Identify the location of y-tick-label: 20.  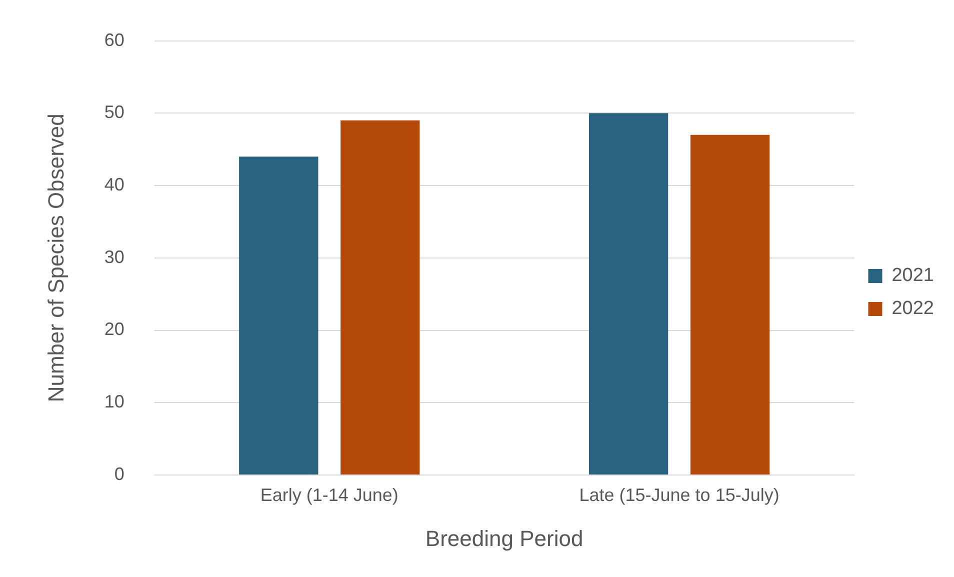
(114, 329).